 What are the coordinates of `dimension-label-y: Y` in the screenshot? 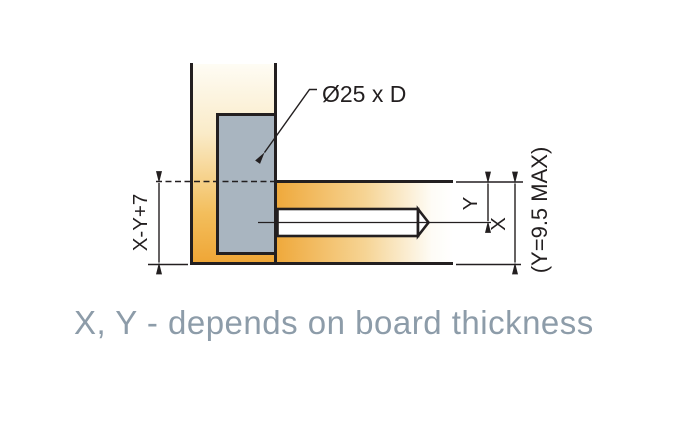 It's located at (470, 203).